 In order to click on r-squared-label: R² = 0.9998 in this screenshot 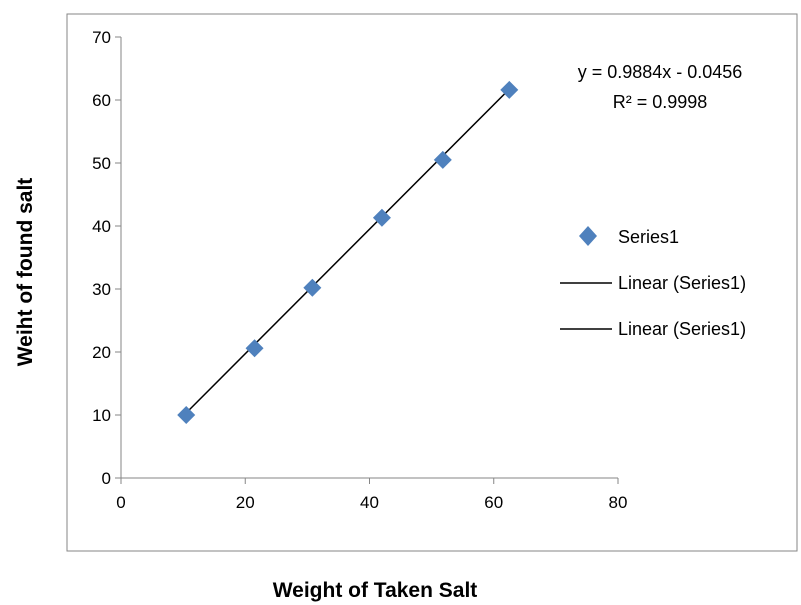, I will do `click(660, 102)`.